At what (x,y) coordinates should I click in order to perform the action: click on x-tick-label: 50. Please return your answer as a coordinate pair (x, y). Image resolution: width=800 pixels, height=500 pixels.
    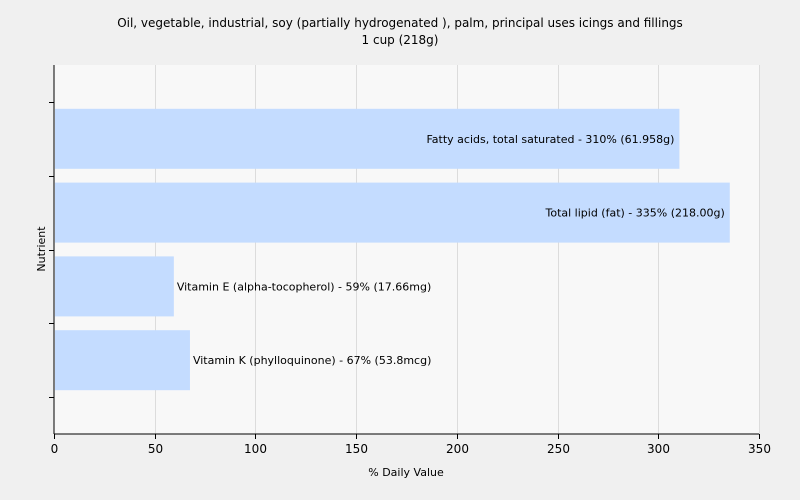
    Looking at the image, I should click on (155, 449).